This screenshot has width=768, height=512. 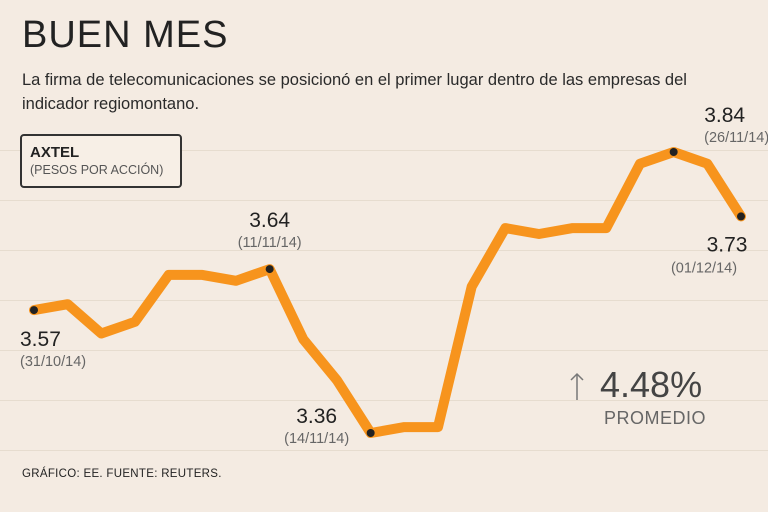 I want to click on annotation-date: (31/10/14), so click(x=53, y=362).